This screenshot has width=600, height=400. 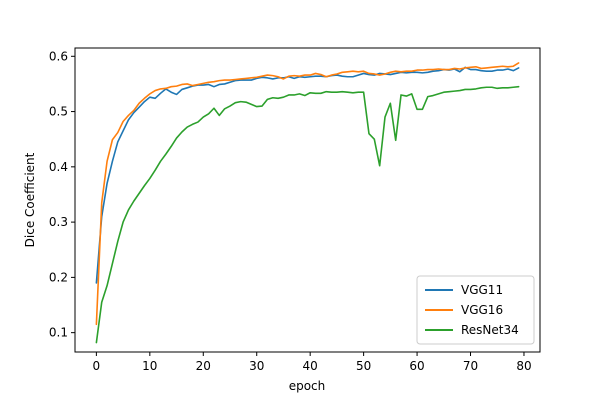 What do you see at coordinates (97, 366) in the screenshot?
I see `x-tick-label: 0` at bounding box center [97, 366].